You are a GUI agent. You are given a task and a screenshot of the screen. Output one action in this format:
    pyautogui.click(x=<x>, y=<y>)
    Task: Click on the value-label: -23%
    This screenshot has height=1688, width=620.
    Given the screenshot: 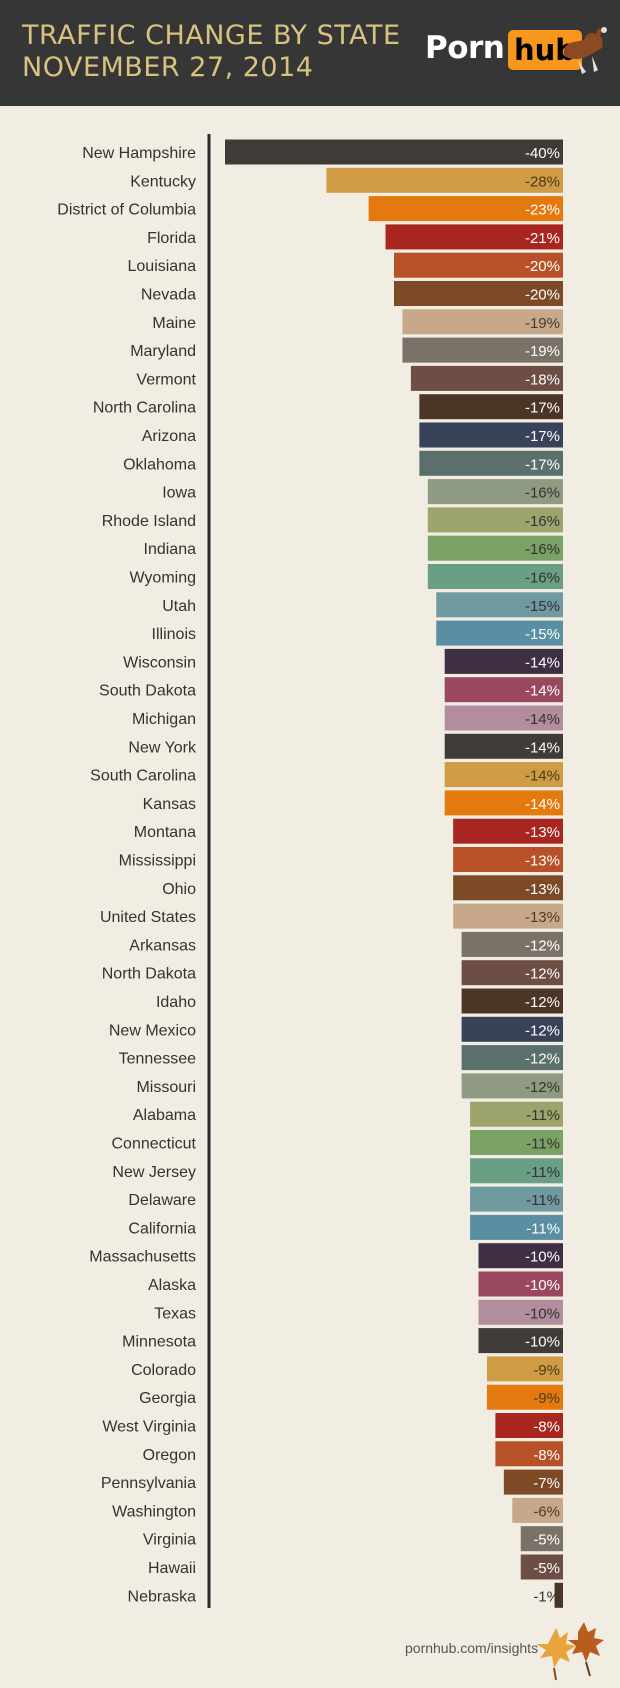 What is the action you would take?
    pyautogui.click(x=542, y=210)
    